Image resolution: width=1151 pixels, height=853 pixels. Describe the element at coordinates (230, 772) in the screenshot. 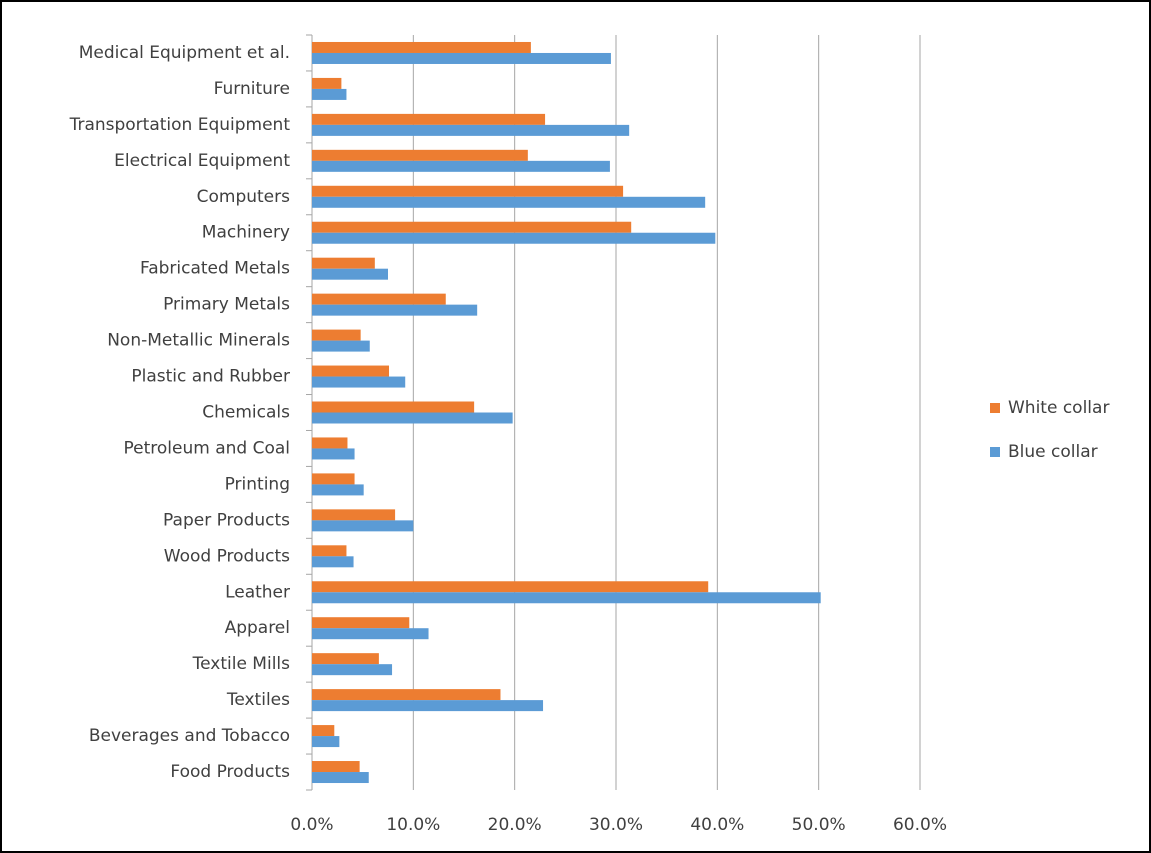

I see `y-tick-label: Food Products` at that location.